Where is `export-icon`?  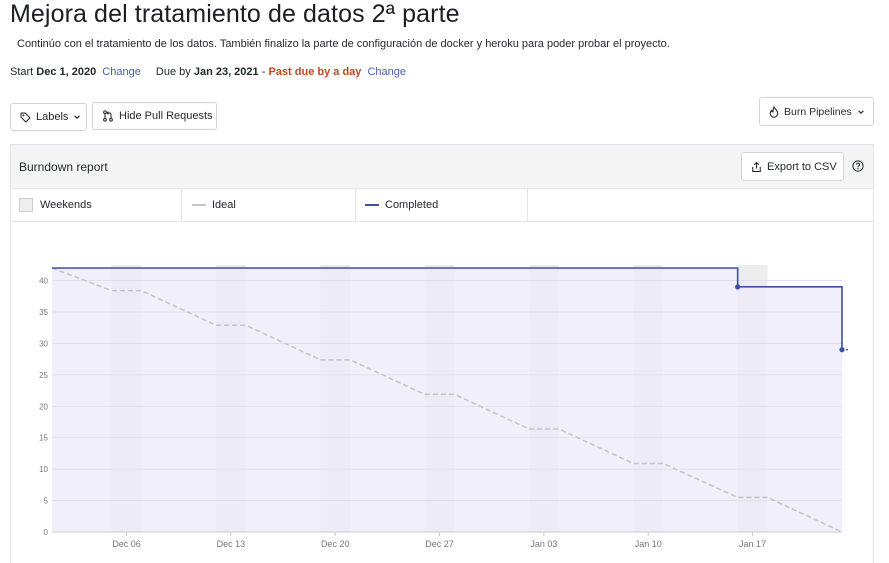 export-icon is located at coordinates (756, 167).